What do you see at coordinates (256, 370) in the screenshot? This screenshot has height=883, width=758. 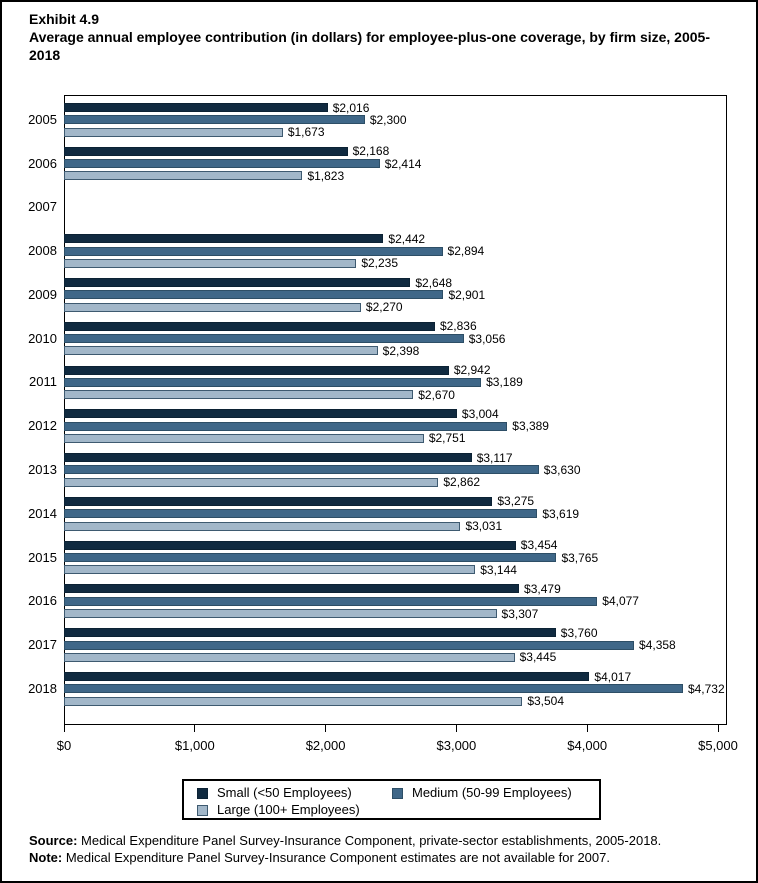 I see `bar-small-2011` at bounding box center [256, 370].